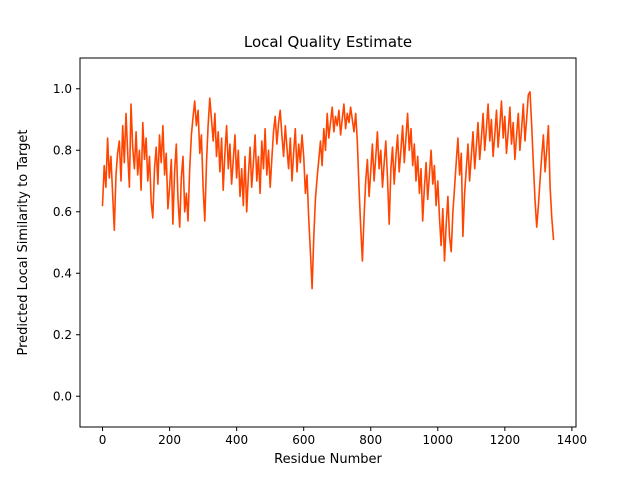 Image resolution: width=640 pixels, height=484 pixels. Describe the element at coordinates (236, 440) in the screenshot. I see `x-tick-label: 400` at that location.